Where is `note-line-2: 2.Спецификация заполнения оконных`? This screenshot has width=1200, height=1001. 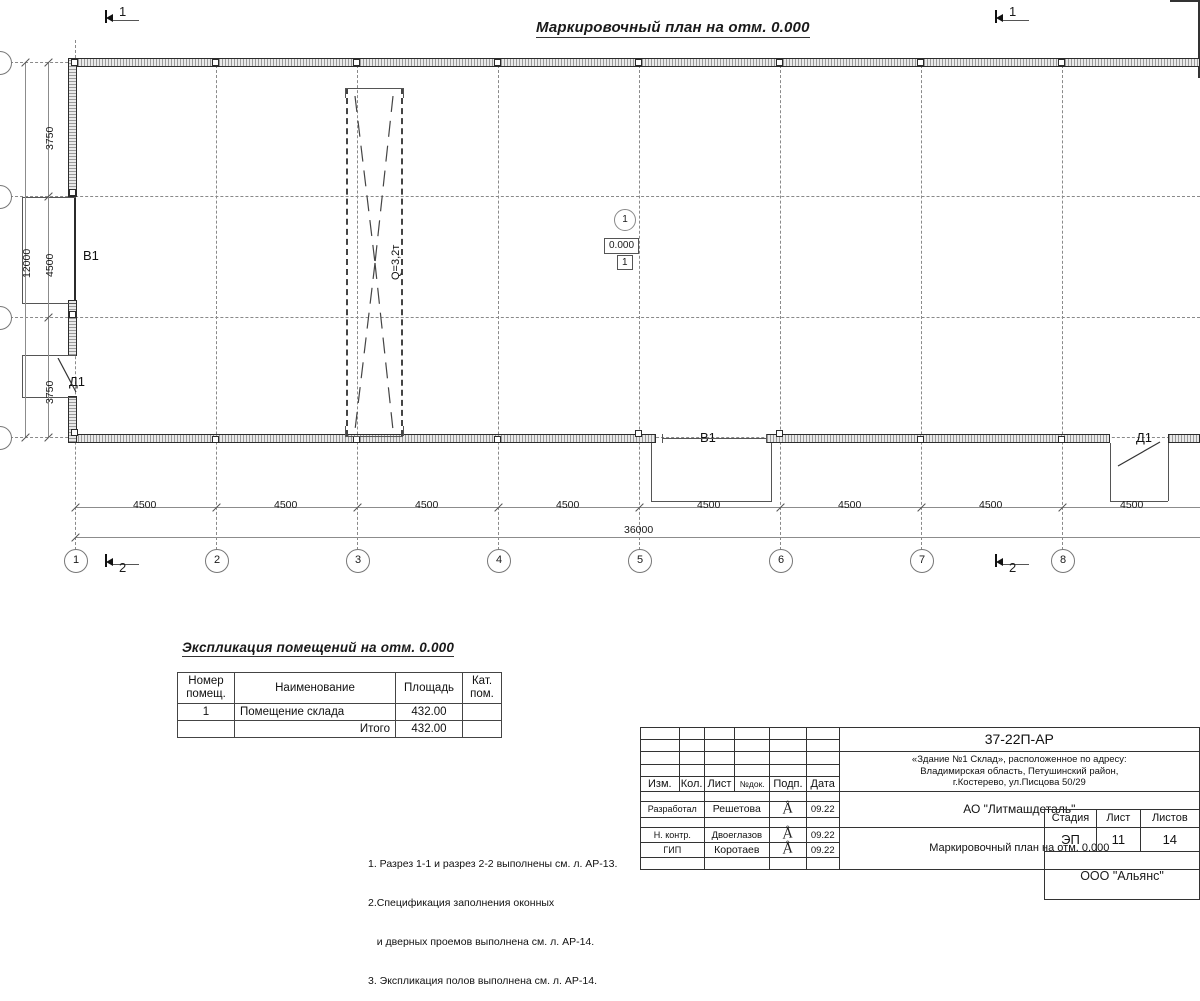 note-line-2: 2.Спецификация заполнения оконных is located at coordinates (461, 903).